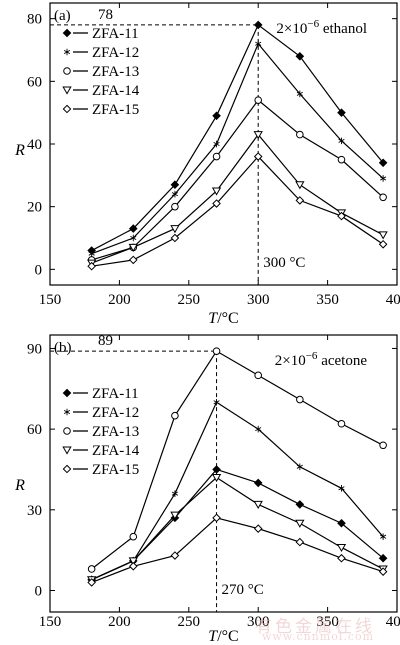 The height and width of the screenshot is (645, 400). What do you see at coordinates (115, 470) in the screenshot?
I see `legend-label: ZFA-15` at bounding box center [115, 470].